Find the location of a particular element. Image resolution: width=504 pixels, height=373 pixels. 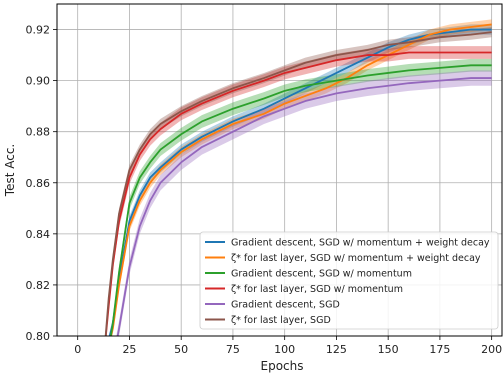

legend-label-3: ζ* for last layer, SGD w/ momentum is located at coordinates (317, 289).